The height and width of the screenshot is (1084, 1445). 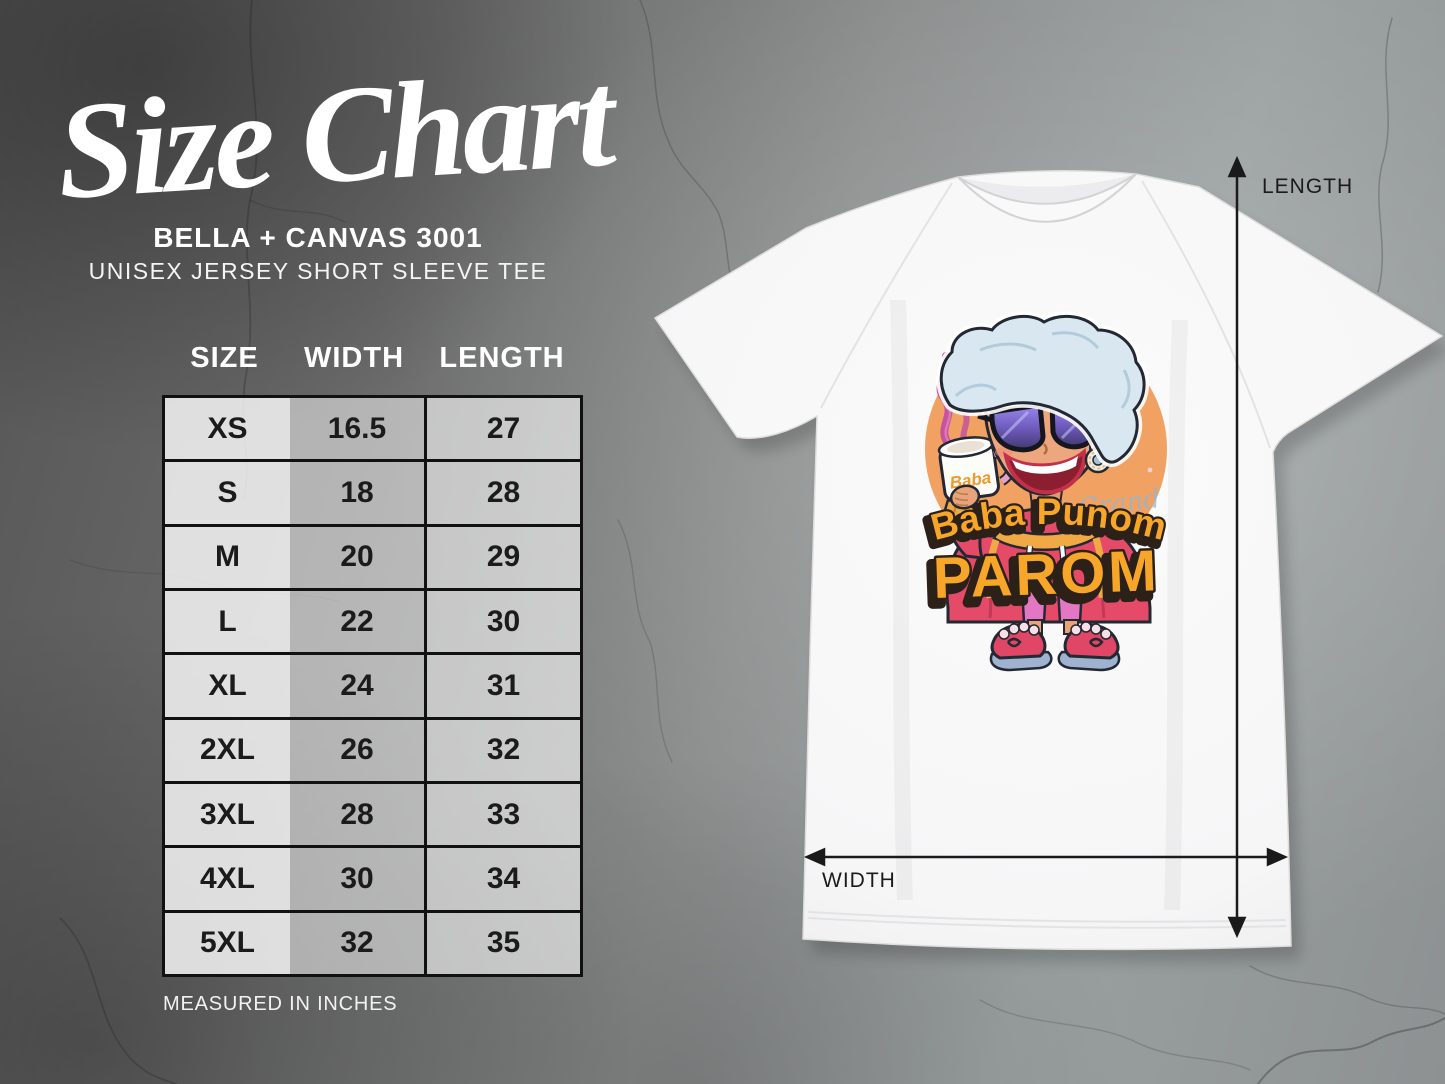 What do you see at coordinates (1237, 927) in the screenshot?
I see `length-arrowhead-down` at bounding box center [1237, 927].